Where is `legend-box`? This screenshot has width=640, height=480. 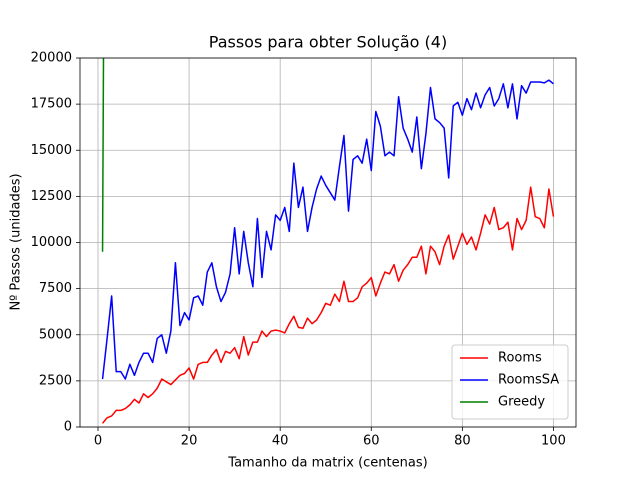 legend-box is located at coordinates (510, 382).